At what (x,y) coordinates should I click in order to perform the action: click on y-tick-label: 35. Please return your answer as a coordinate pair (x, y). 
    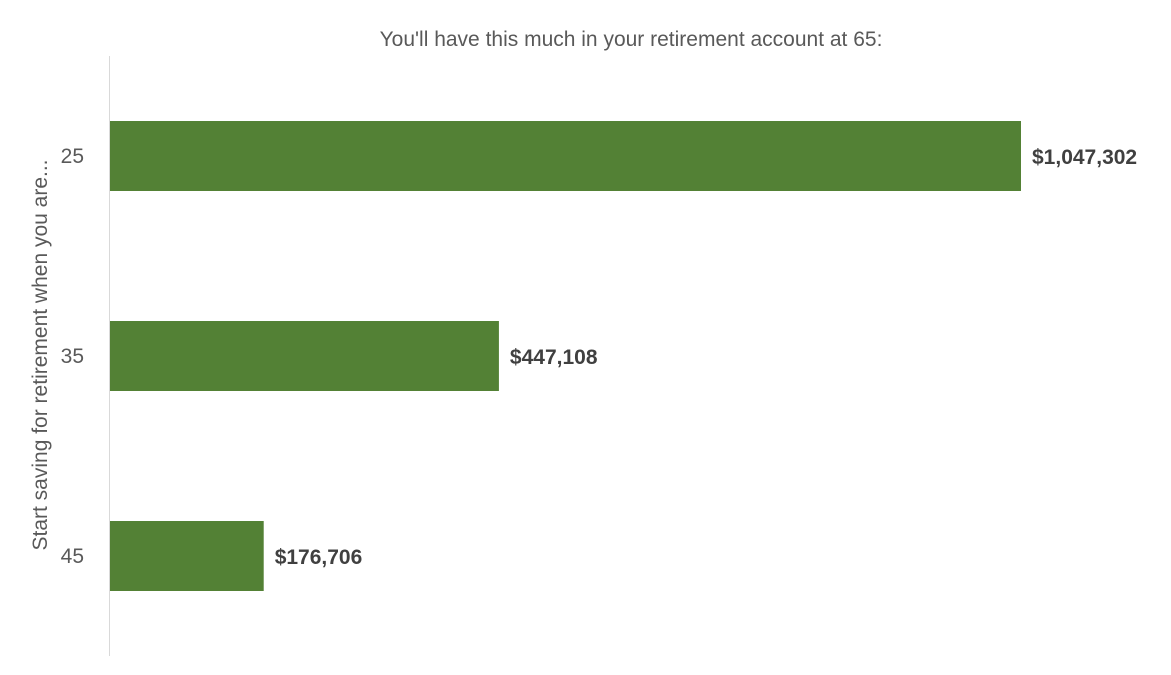
    Looking at the image, I should click on (72, 356).